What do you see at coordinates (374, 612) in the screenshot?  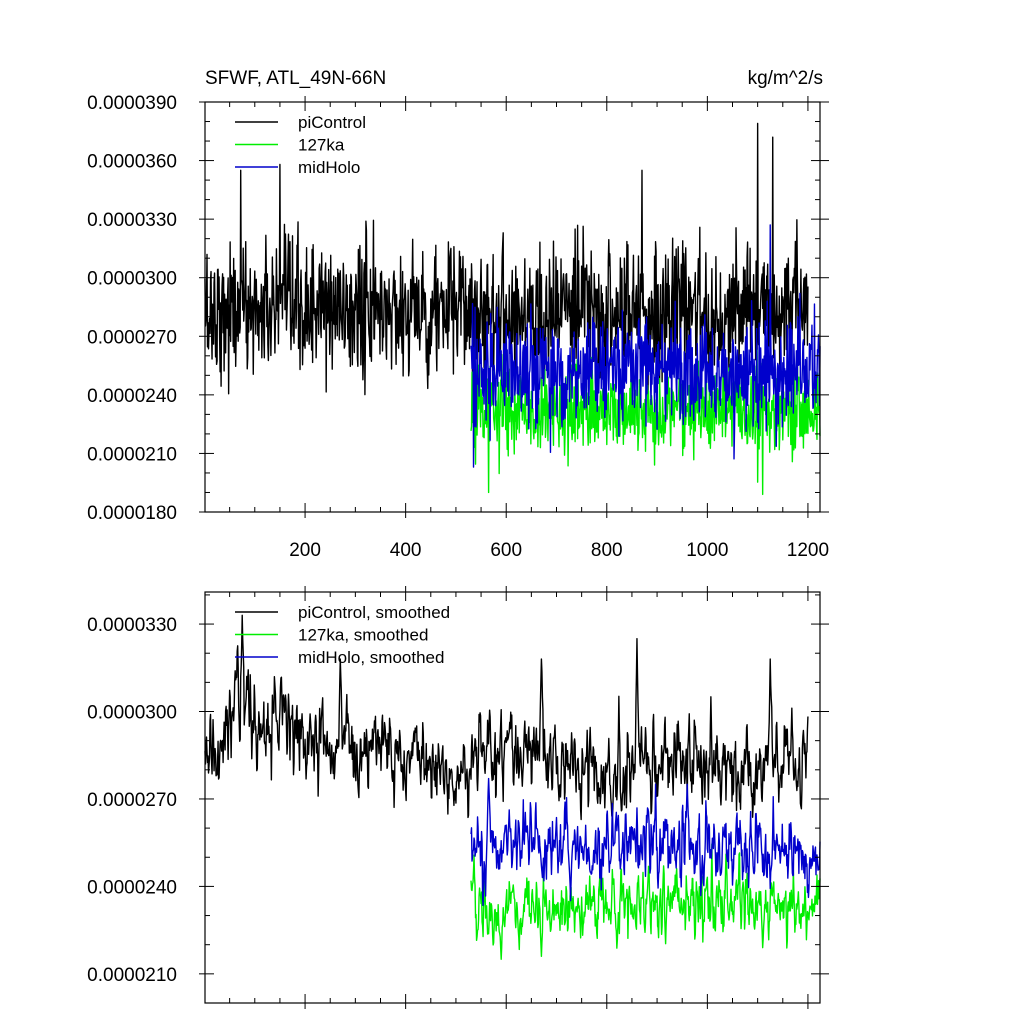 I see `legend-label: piControl, smoothed` at bounding box center [374, 612].